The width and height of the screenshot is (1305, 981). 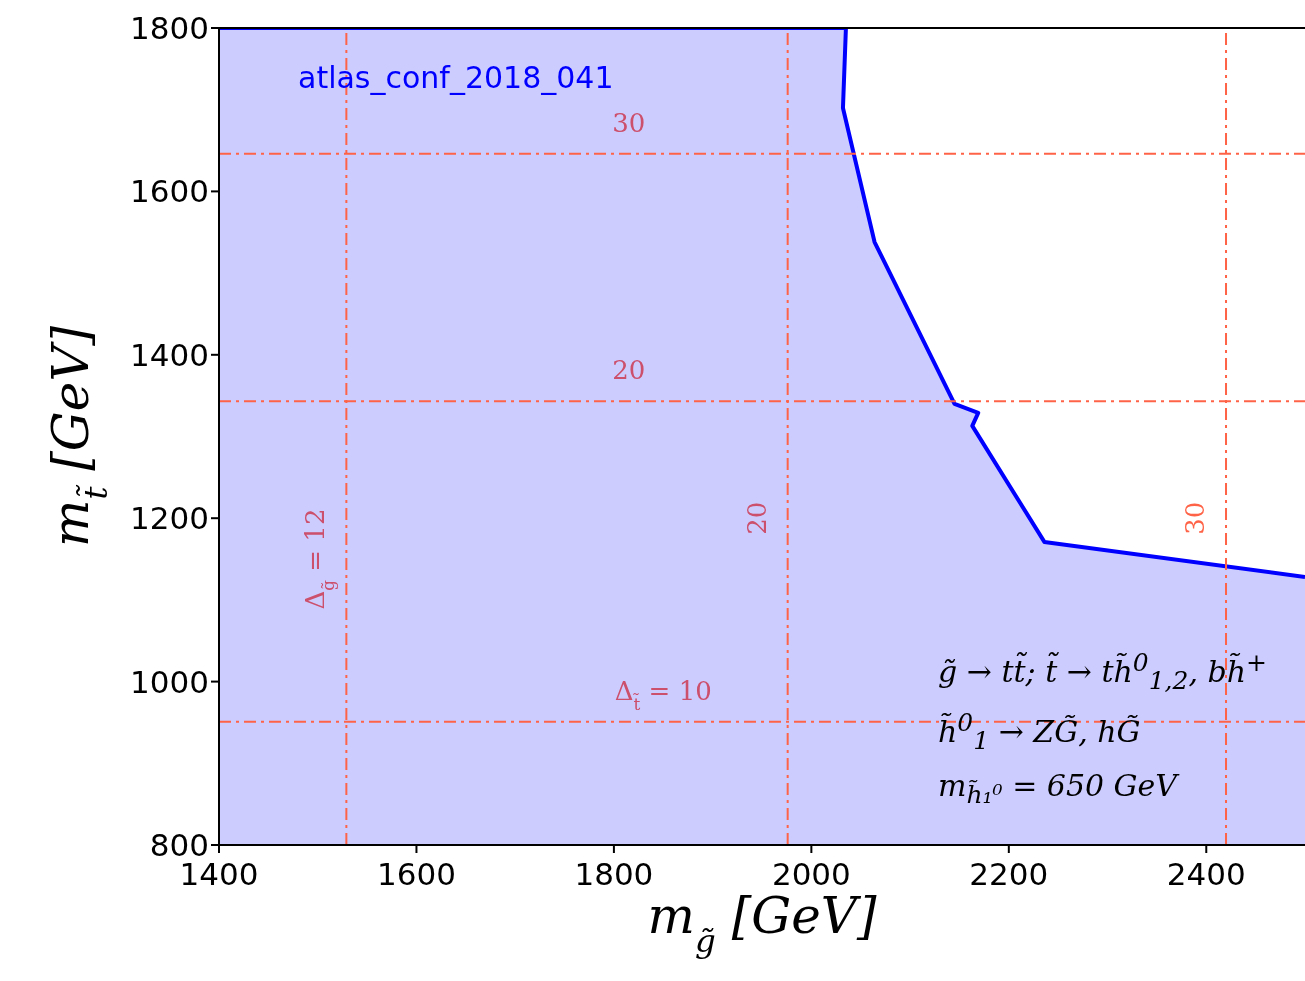 What do you see at coordinates (169, 28) in the screenshot?
I see `y-tick-label: 1800` at bounding box center [169, 28].